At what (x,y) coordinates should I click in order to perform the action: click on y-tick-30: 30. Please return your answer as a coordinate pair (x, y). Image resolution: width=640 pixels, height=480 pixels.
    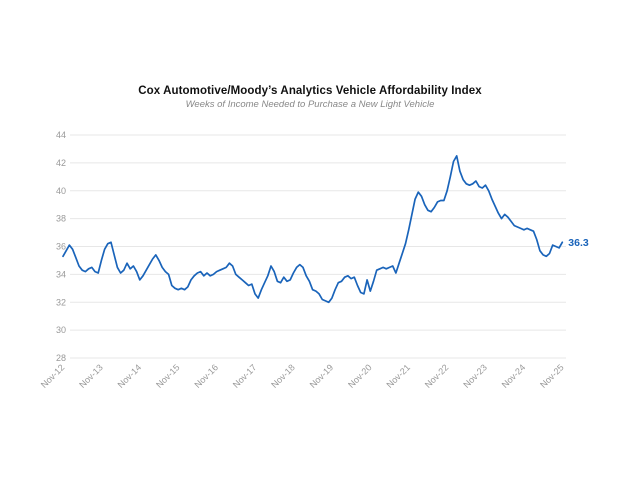
    Looking at the image, I should click on (61, 330).